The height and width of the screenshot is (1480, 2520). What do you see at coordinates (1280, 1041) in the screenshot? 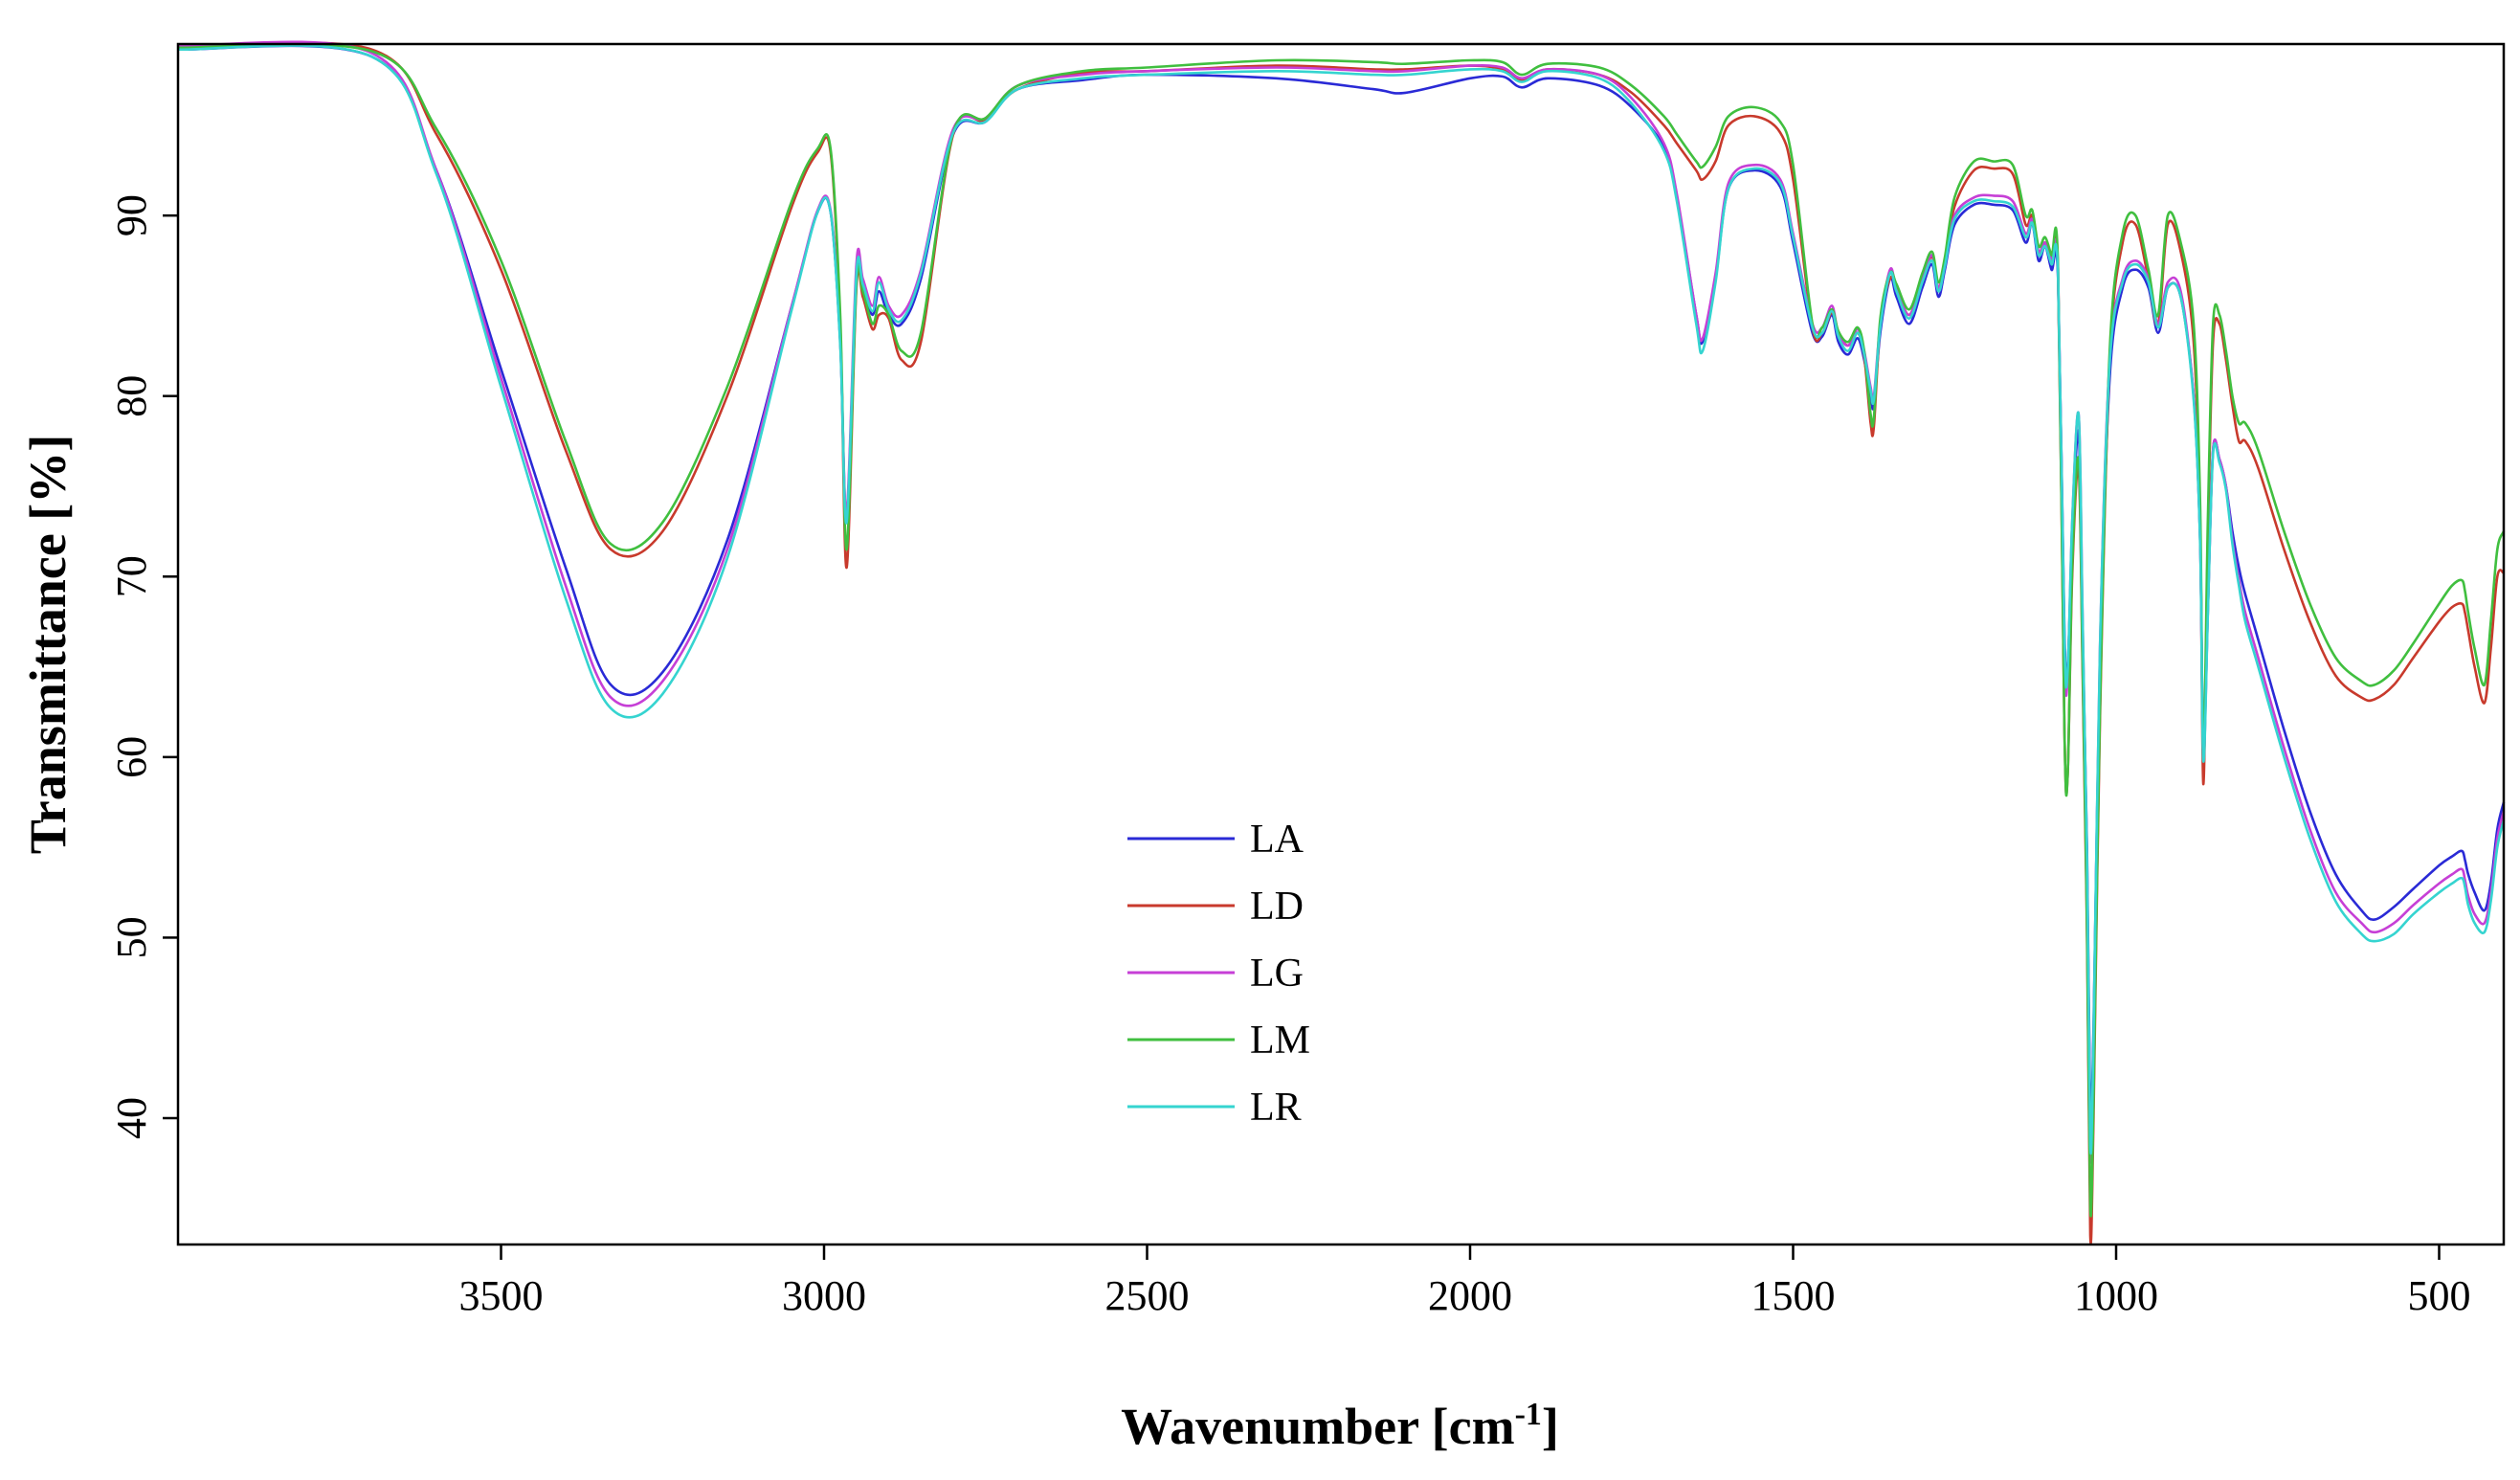
I see `legend-label-lm: LM` at bounding box center [1280, 1041].